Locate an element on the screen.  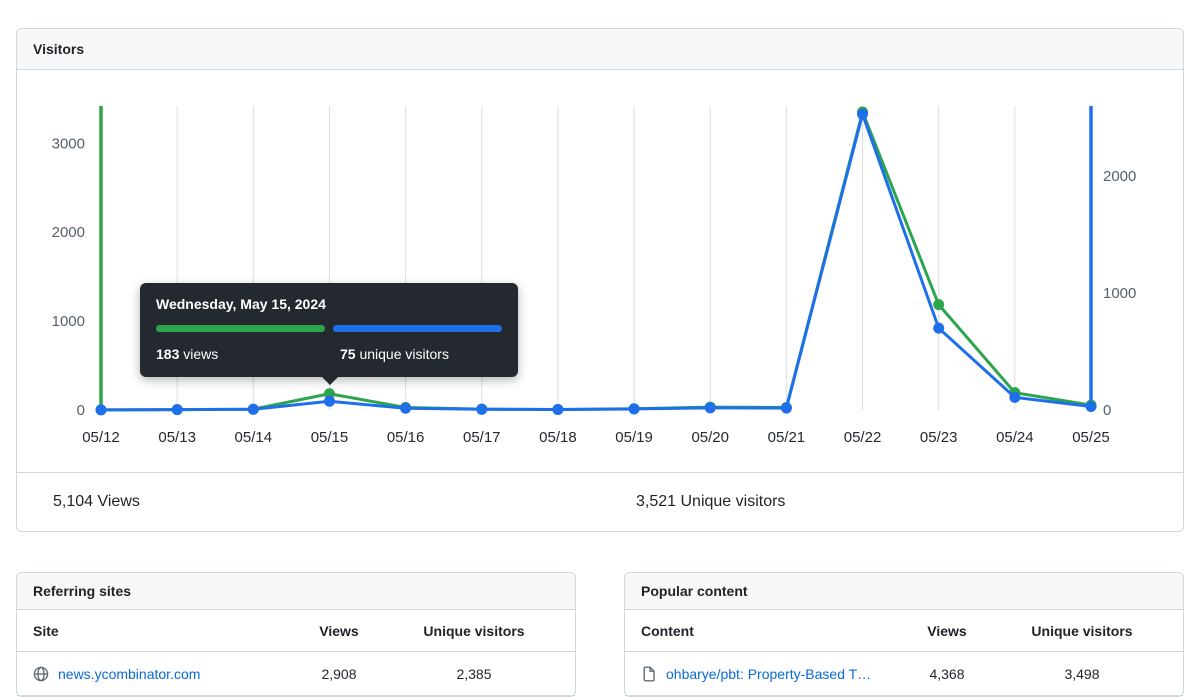
svg-text: 05/13 is located at coordinates (177, 437).